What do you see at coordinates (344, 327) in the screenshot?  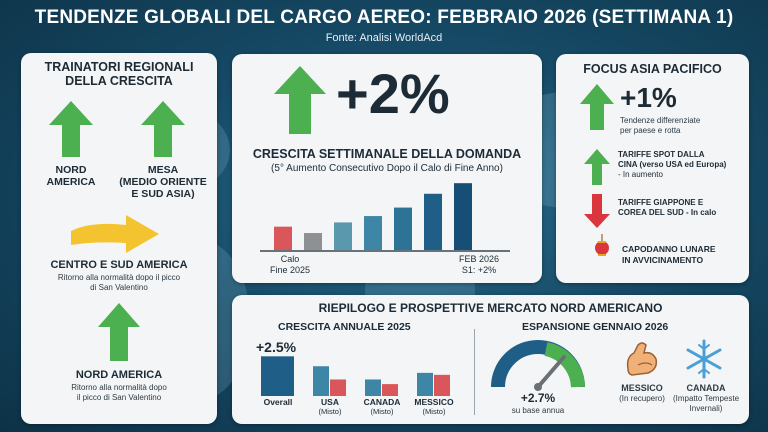 I see `annual-growth-heading: CRESCITA ANNUALE 2025` at bounding box center [344, 327].